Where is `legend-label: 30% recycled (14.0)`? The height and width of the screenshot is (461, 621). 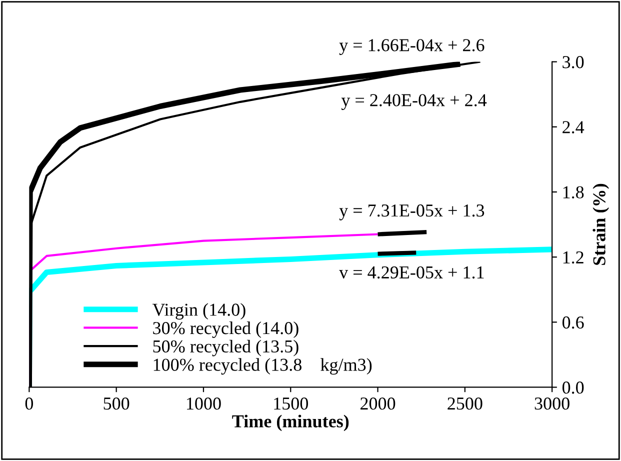
legend-label: 30% recycled (14.0) is located at coordinates (225, 329).